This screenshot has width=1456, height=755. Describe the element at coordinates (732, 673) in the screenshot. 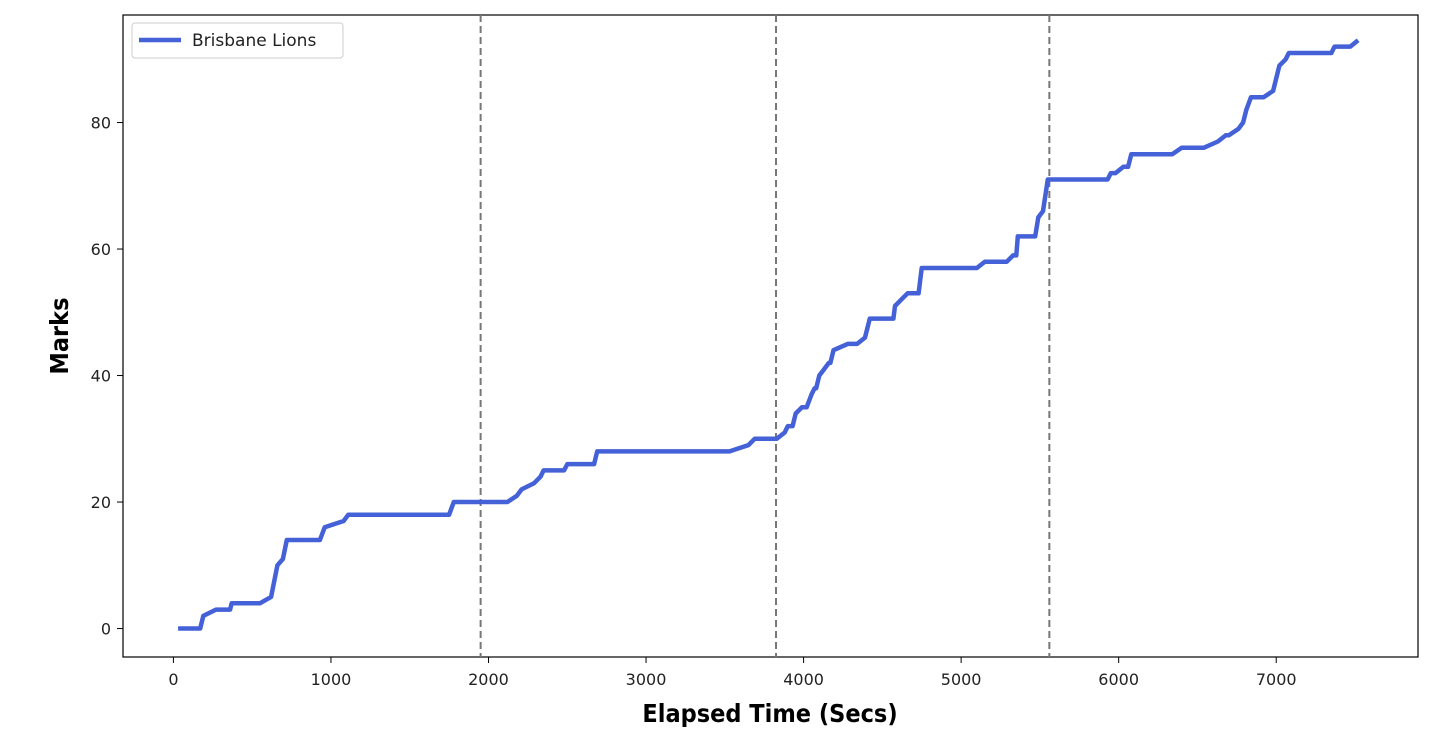

I see `x-axis-ticks: 0 1000 2000 3000 4000 5000 6000 7000` at that location.